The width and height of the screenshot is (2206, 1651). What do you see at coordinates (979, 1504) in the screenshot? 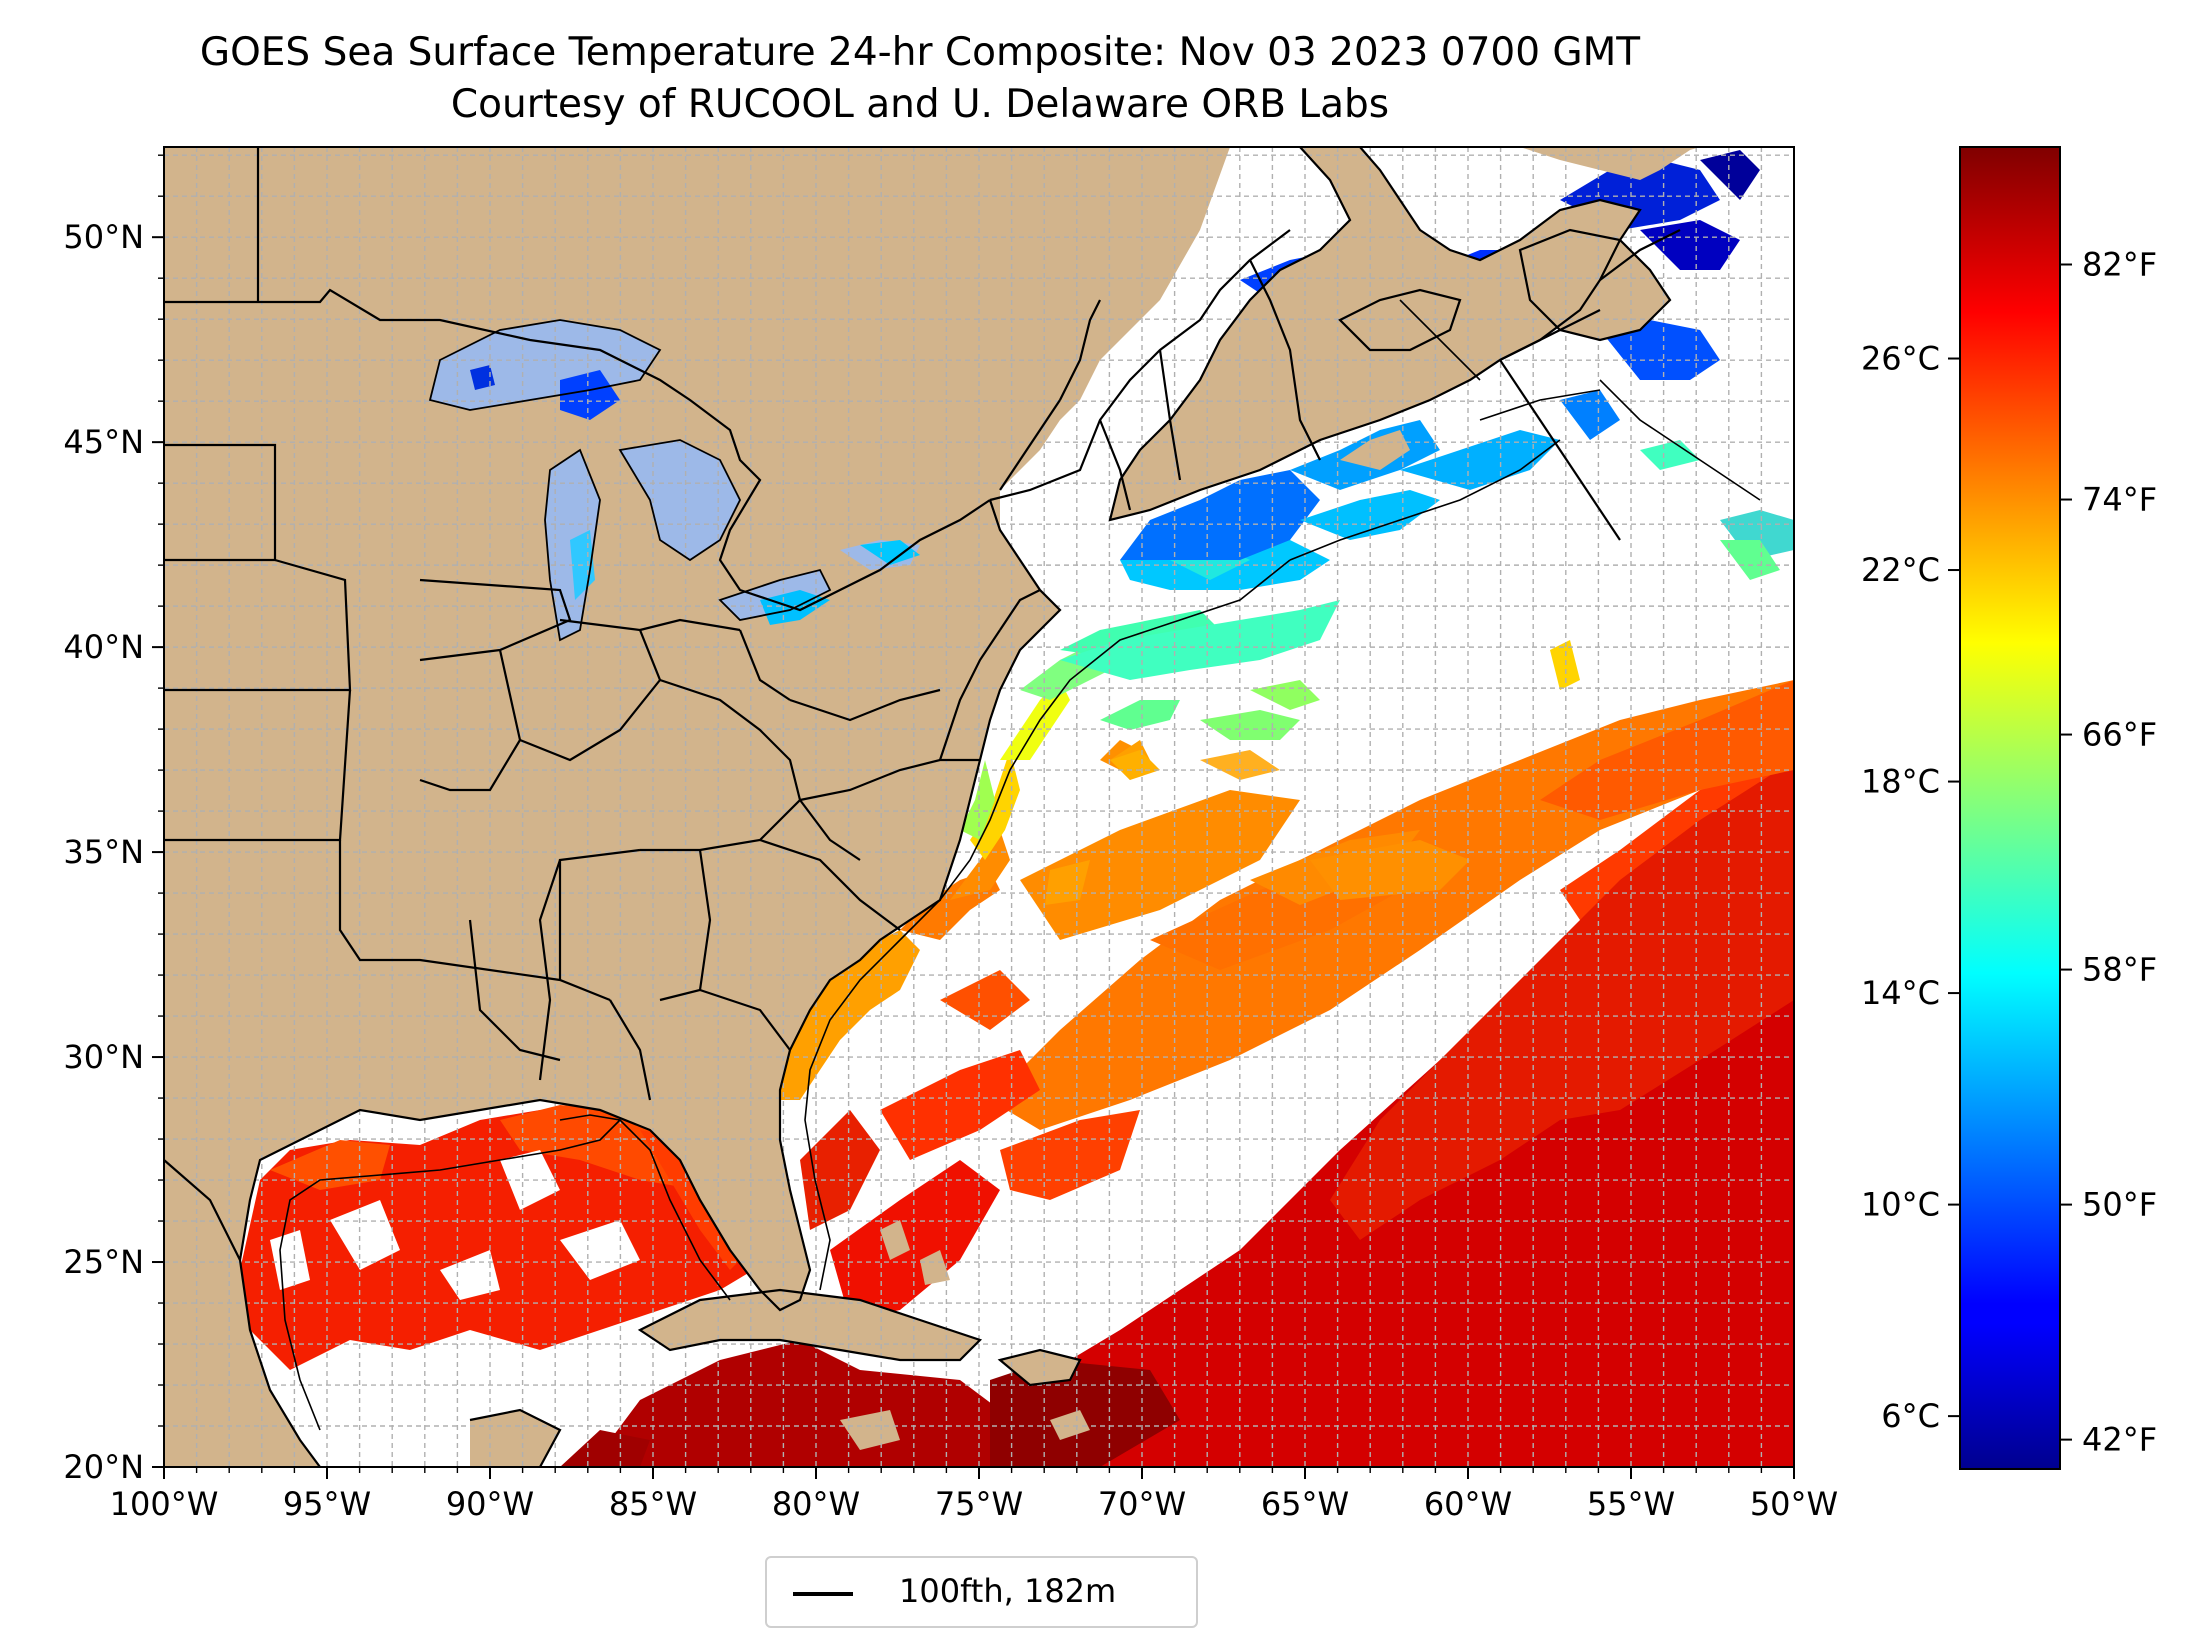
I see `lon-tick-label: 75°W` at bounding box center [979, 1504].